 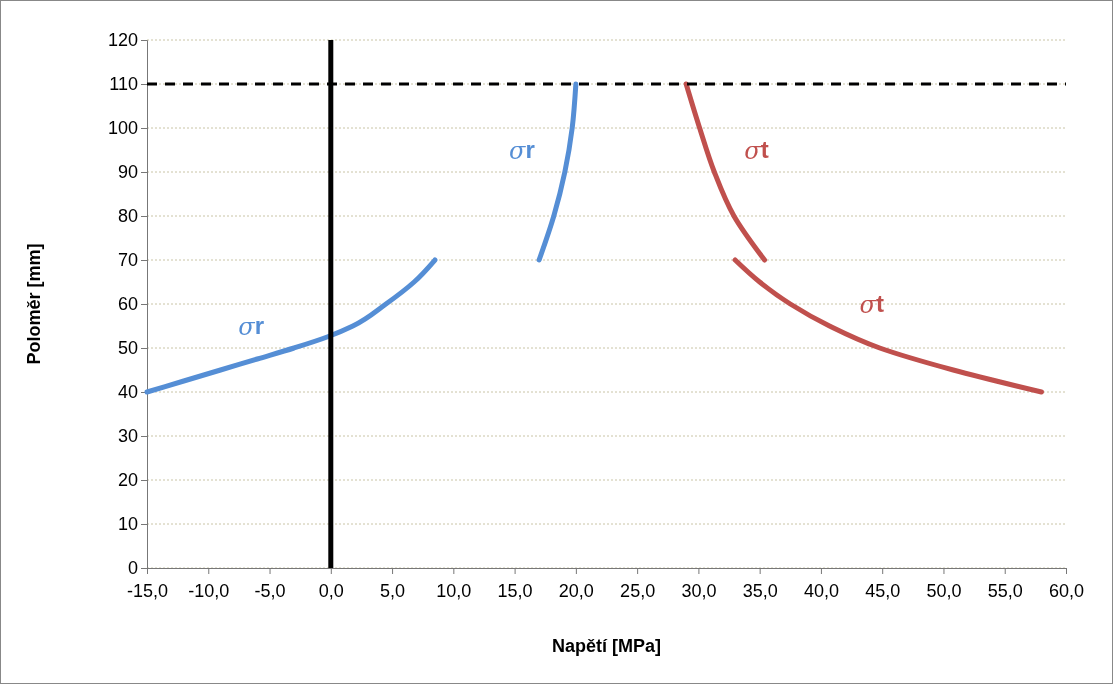 What do you see at coordinates (606, 646) in the screenshot?
I see `x-axis-title: Napětí [MPa]` at bounding box center [606, 646].